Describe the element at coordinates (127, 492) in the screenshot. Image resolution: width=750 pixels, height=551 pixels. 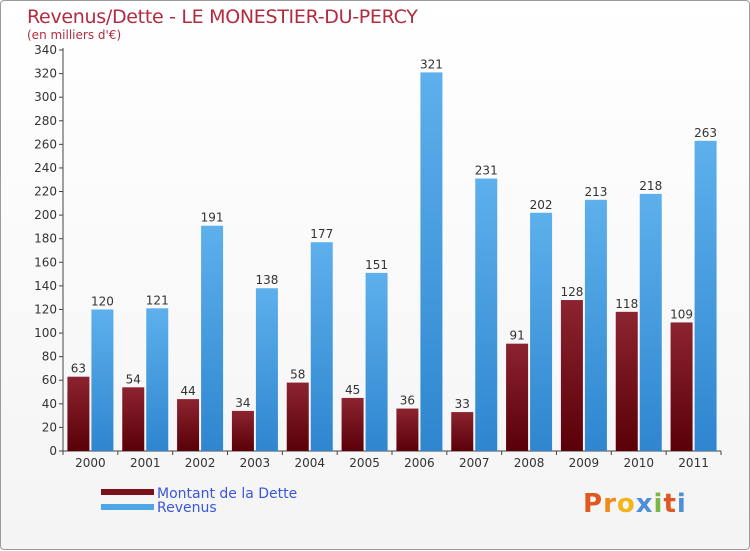
I see `legend-swatch-debt` at that location.